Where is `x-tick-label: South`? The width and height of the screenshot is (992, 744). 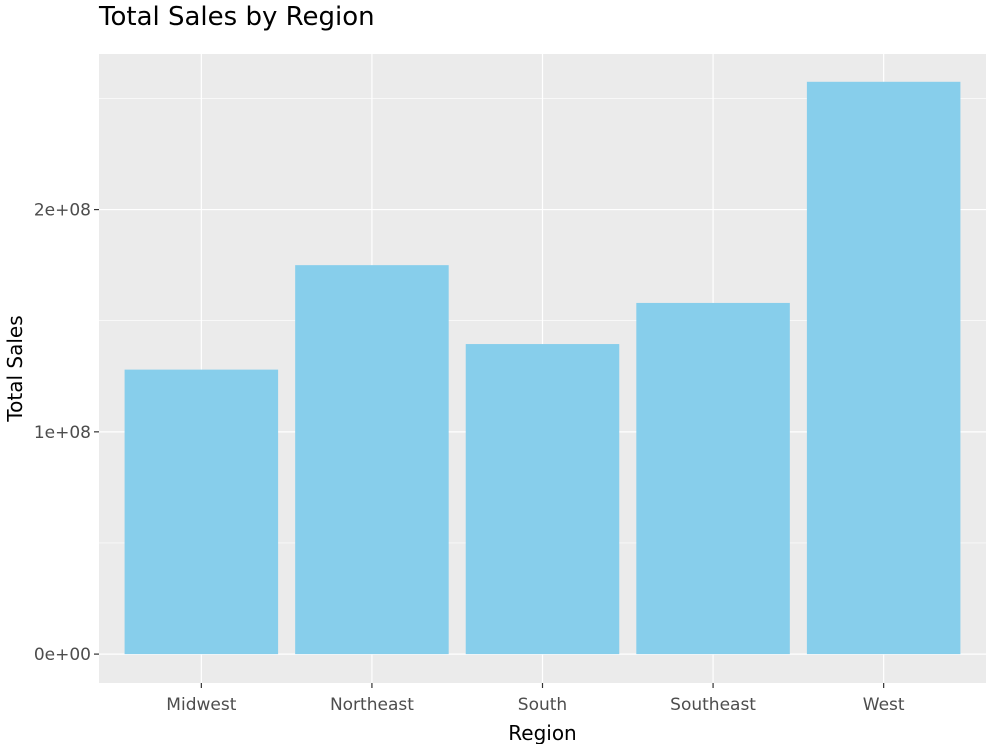 x-tick-label: South is located at coordinates (542, 705).